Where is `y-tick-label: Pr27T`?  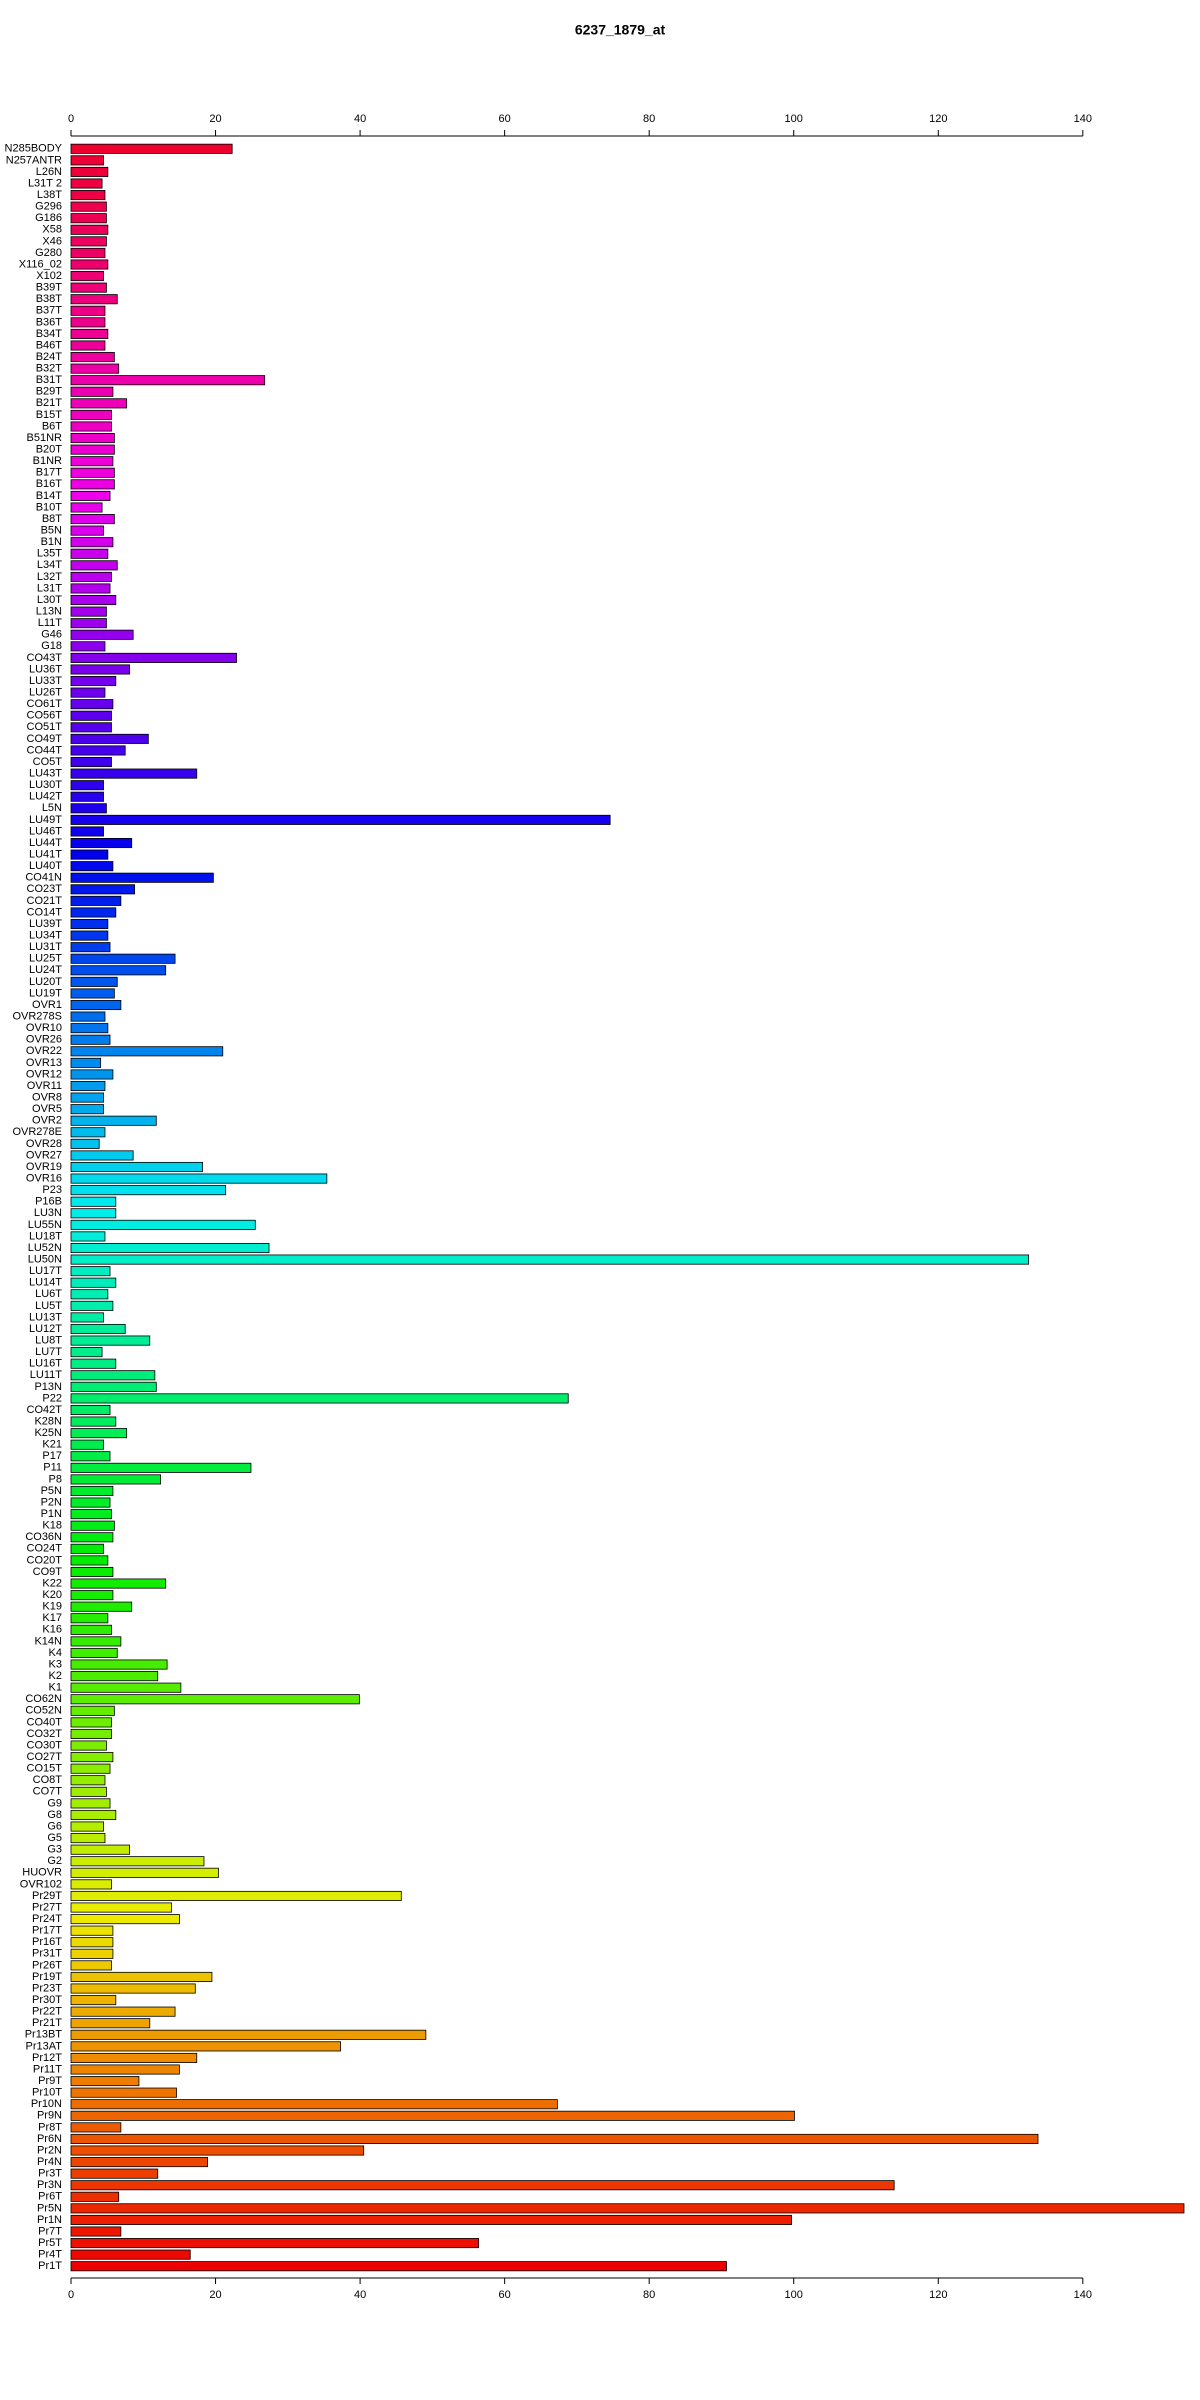
y-tick-label: Pr27T is located at coordinates (47, 1907).